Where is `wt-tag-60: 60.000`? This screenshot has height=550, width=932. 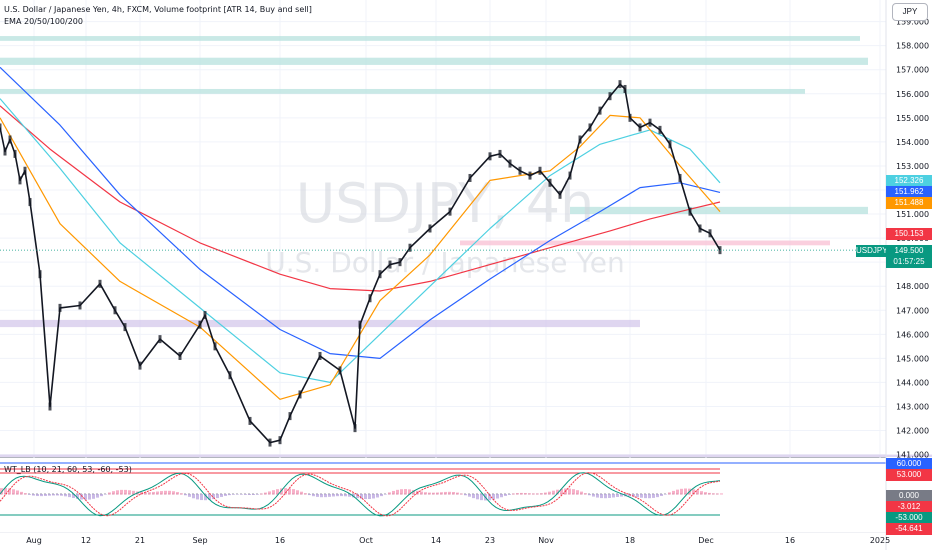 wt-tag-60: 60.000 is located at coordinates (909, 464).